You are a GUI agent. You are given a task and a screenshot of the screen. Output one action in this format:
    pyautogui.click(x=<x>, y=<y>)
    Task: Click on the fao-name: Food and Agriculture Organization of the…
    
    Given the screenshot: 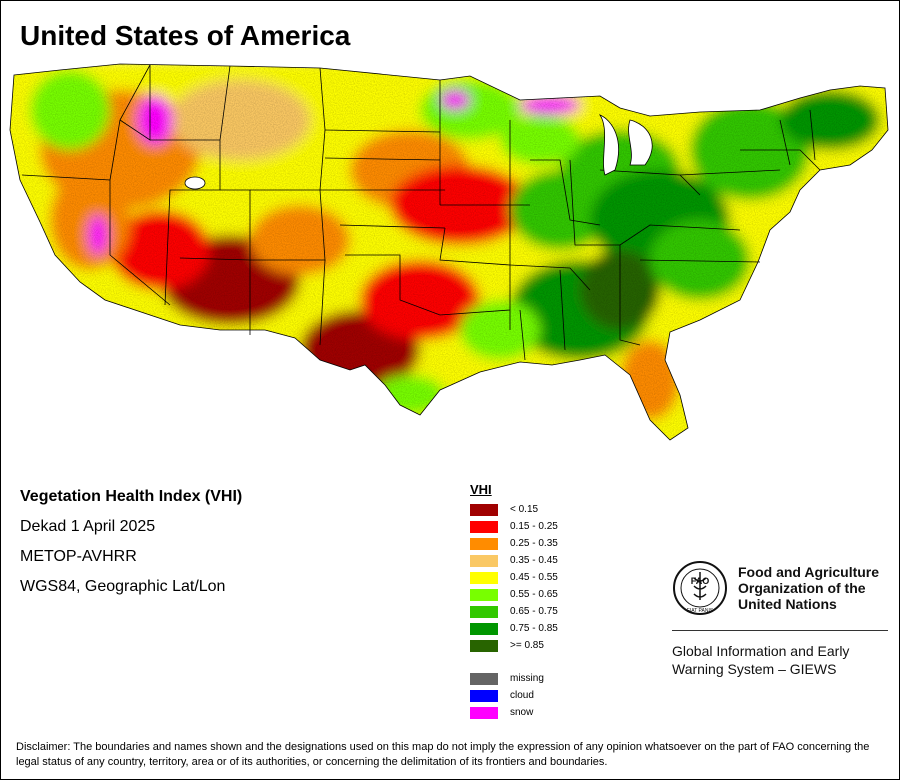 What is the action you would take?
    pyautogui.click(x=809, y=588)
    